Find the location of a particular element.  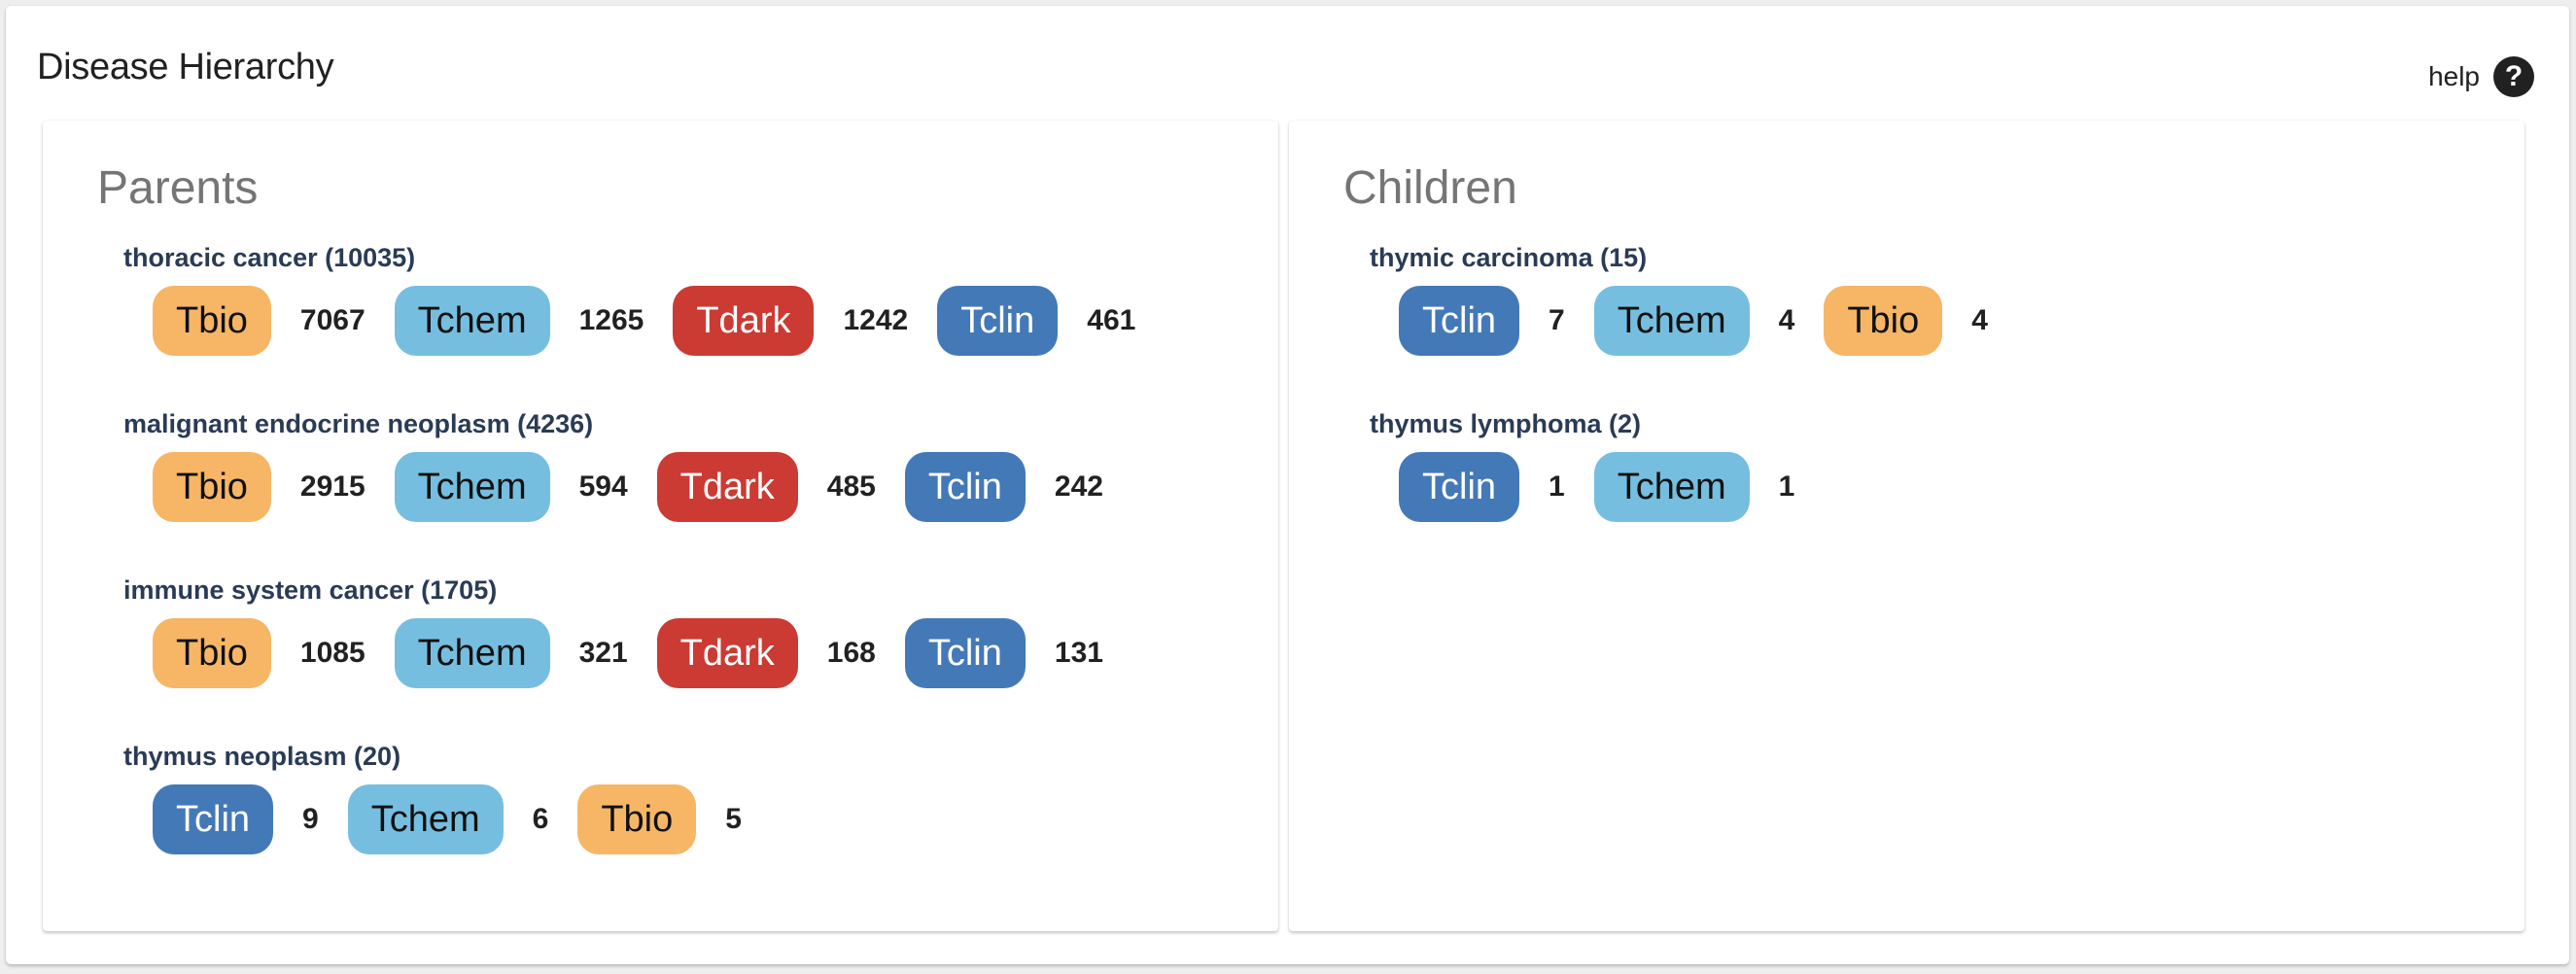

tdl-count: 7067 is located at coordinates (333, 320).